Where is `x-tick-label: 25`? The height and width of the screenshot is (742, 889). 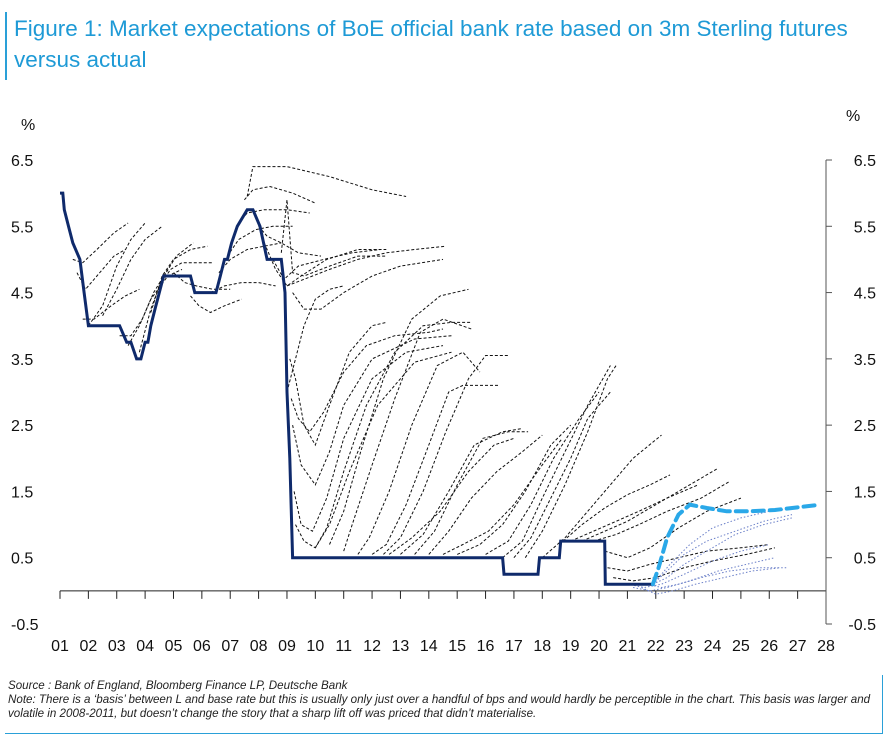 x-tick-label: 25 is located at coordinates (741, 646).